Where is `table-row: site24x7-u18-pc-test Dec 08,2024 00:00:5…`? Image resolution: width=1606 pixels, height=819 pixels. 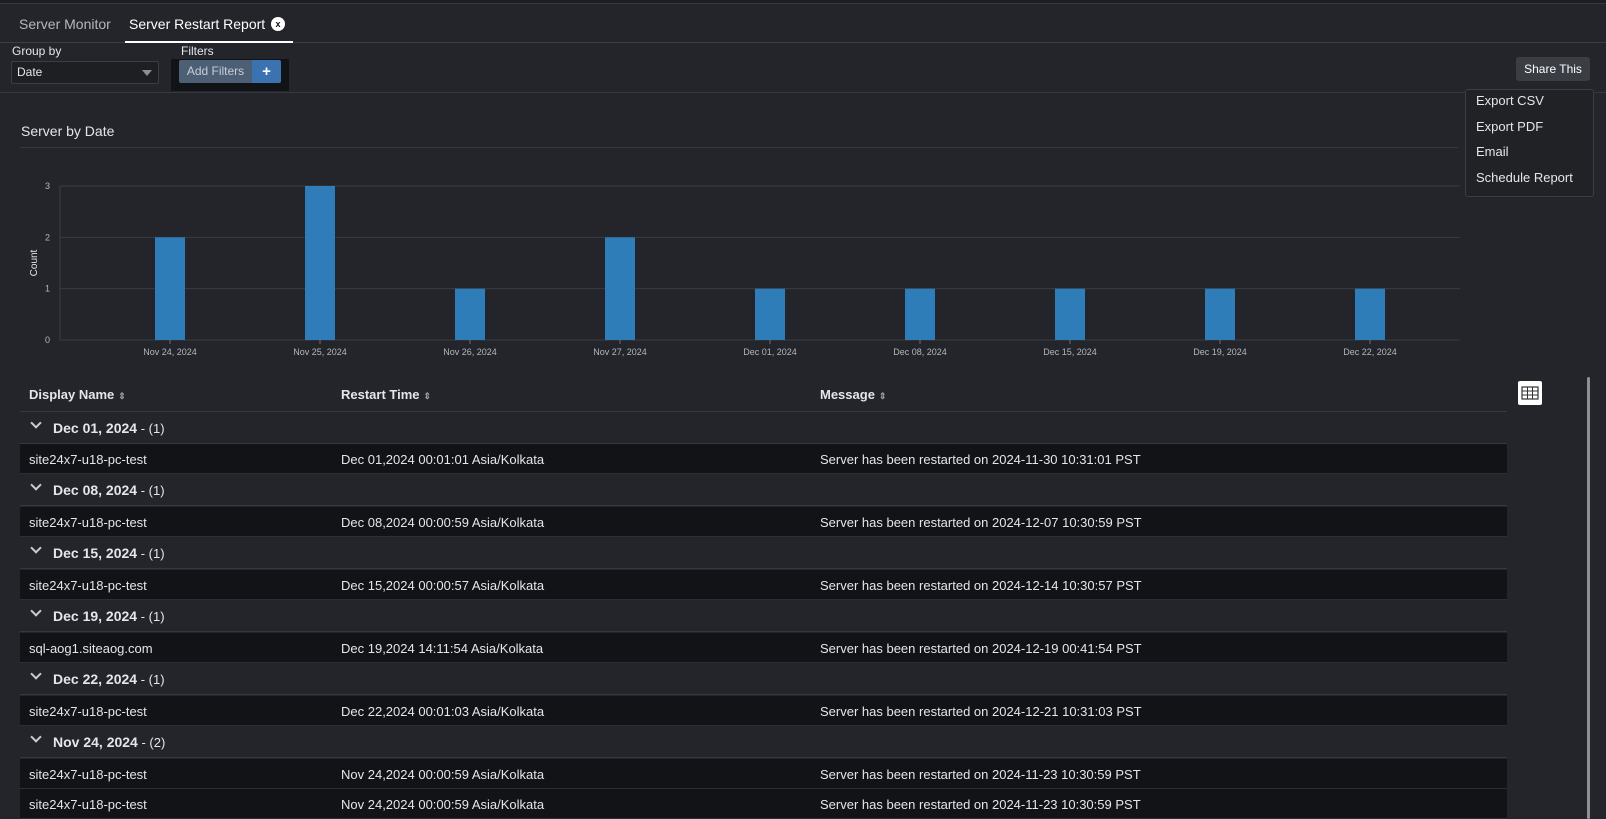
table-row: site24x7-u18-pc-test Dec 08,2024 00:00:5… is located at coordinates (763, 522).